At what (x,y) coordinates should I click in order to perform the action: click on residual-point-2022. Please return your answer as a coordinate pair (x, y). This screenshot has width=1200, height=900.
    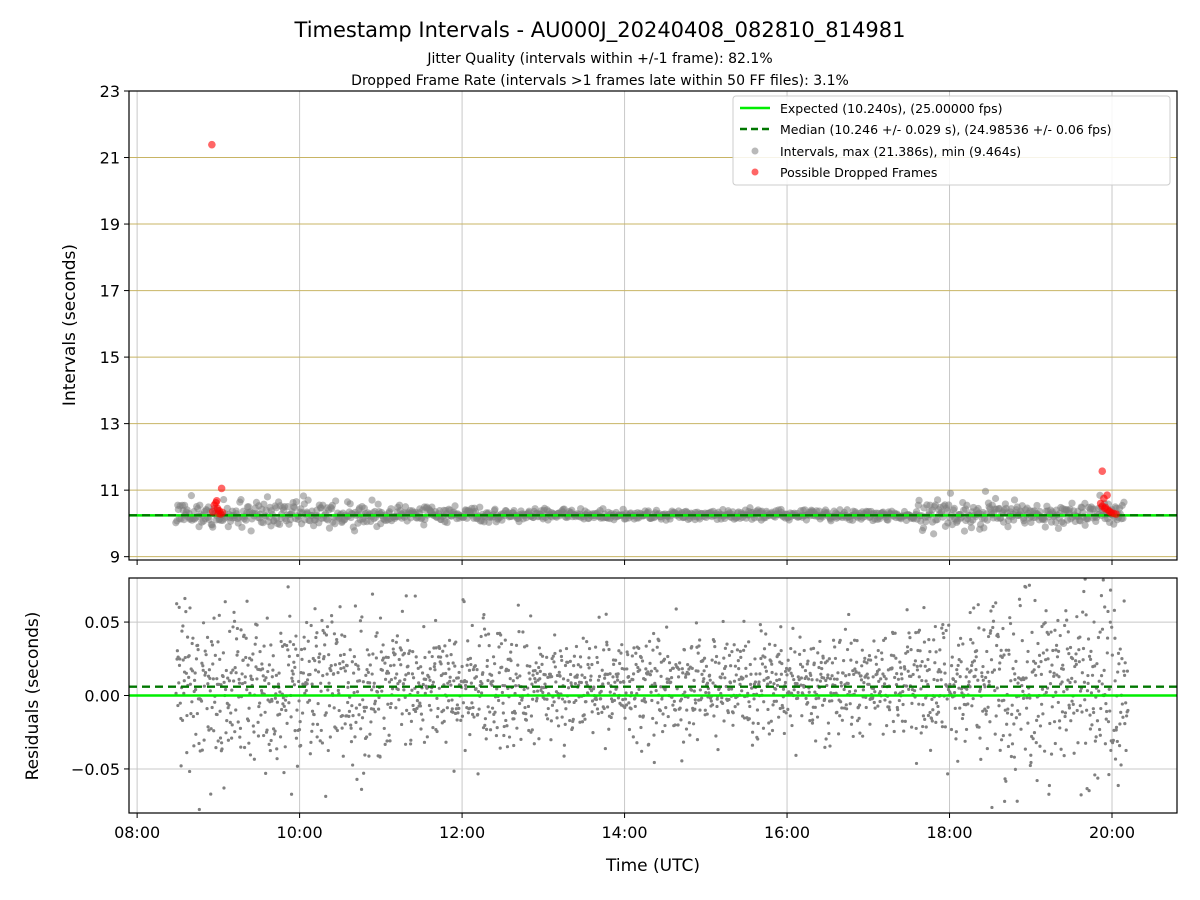
    Looking at the image, I should click on (1030, 765).